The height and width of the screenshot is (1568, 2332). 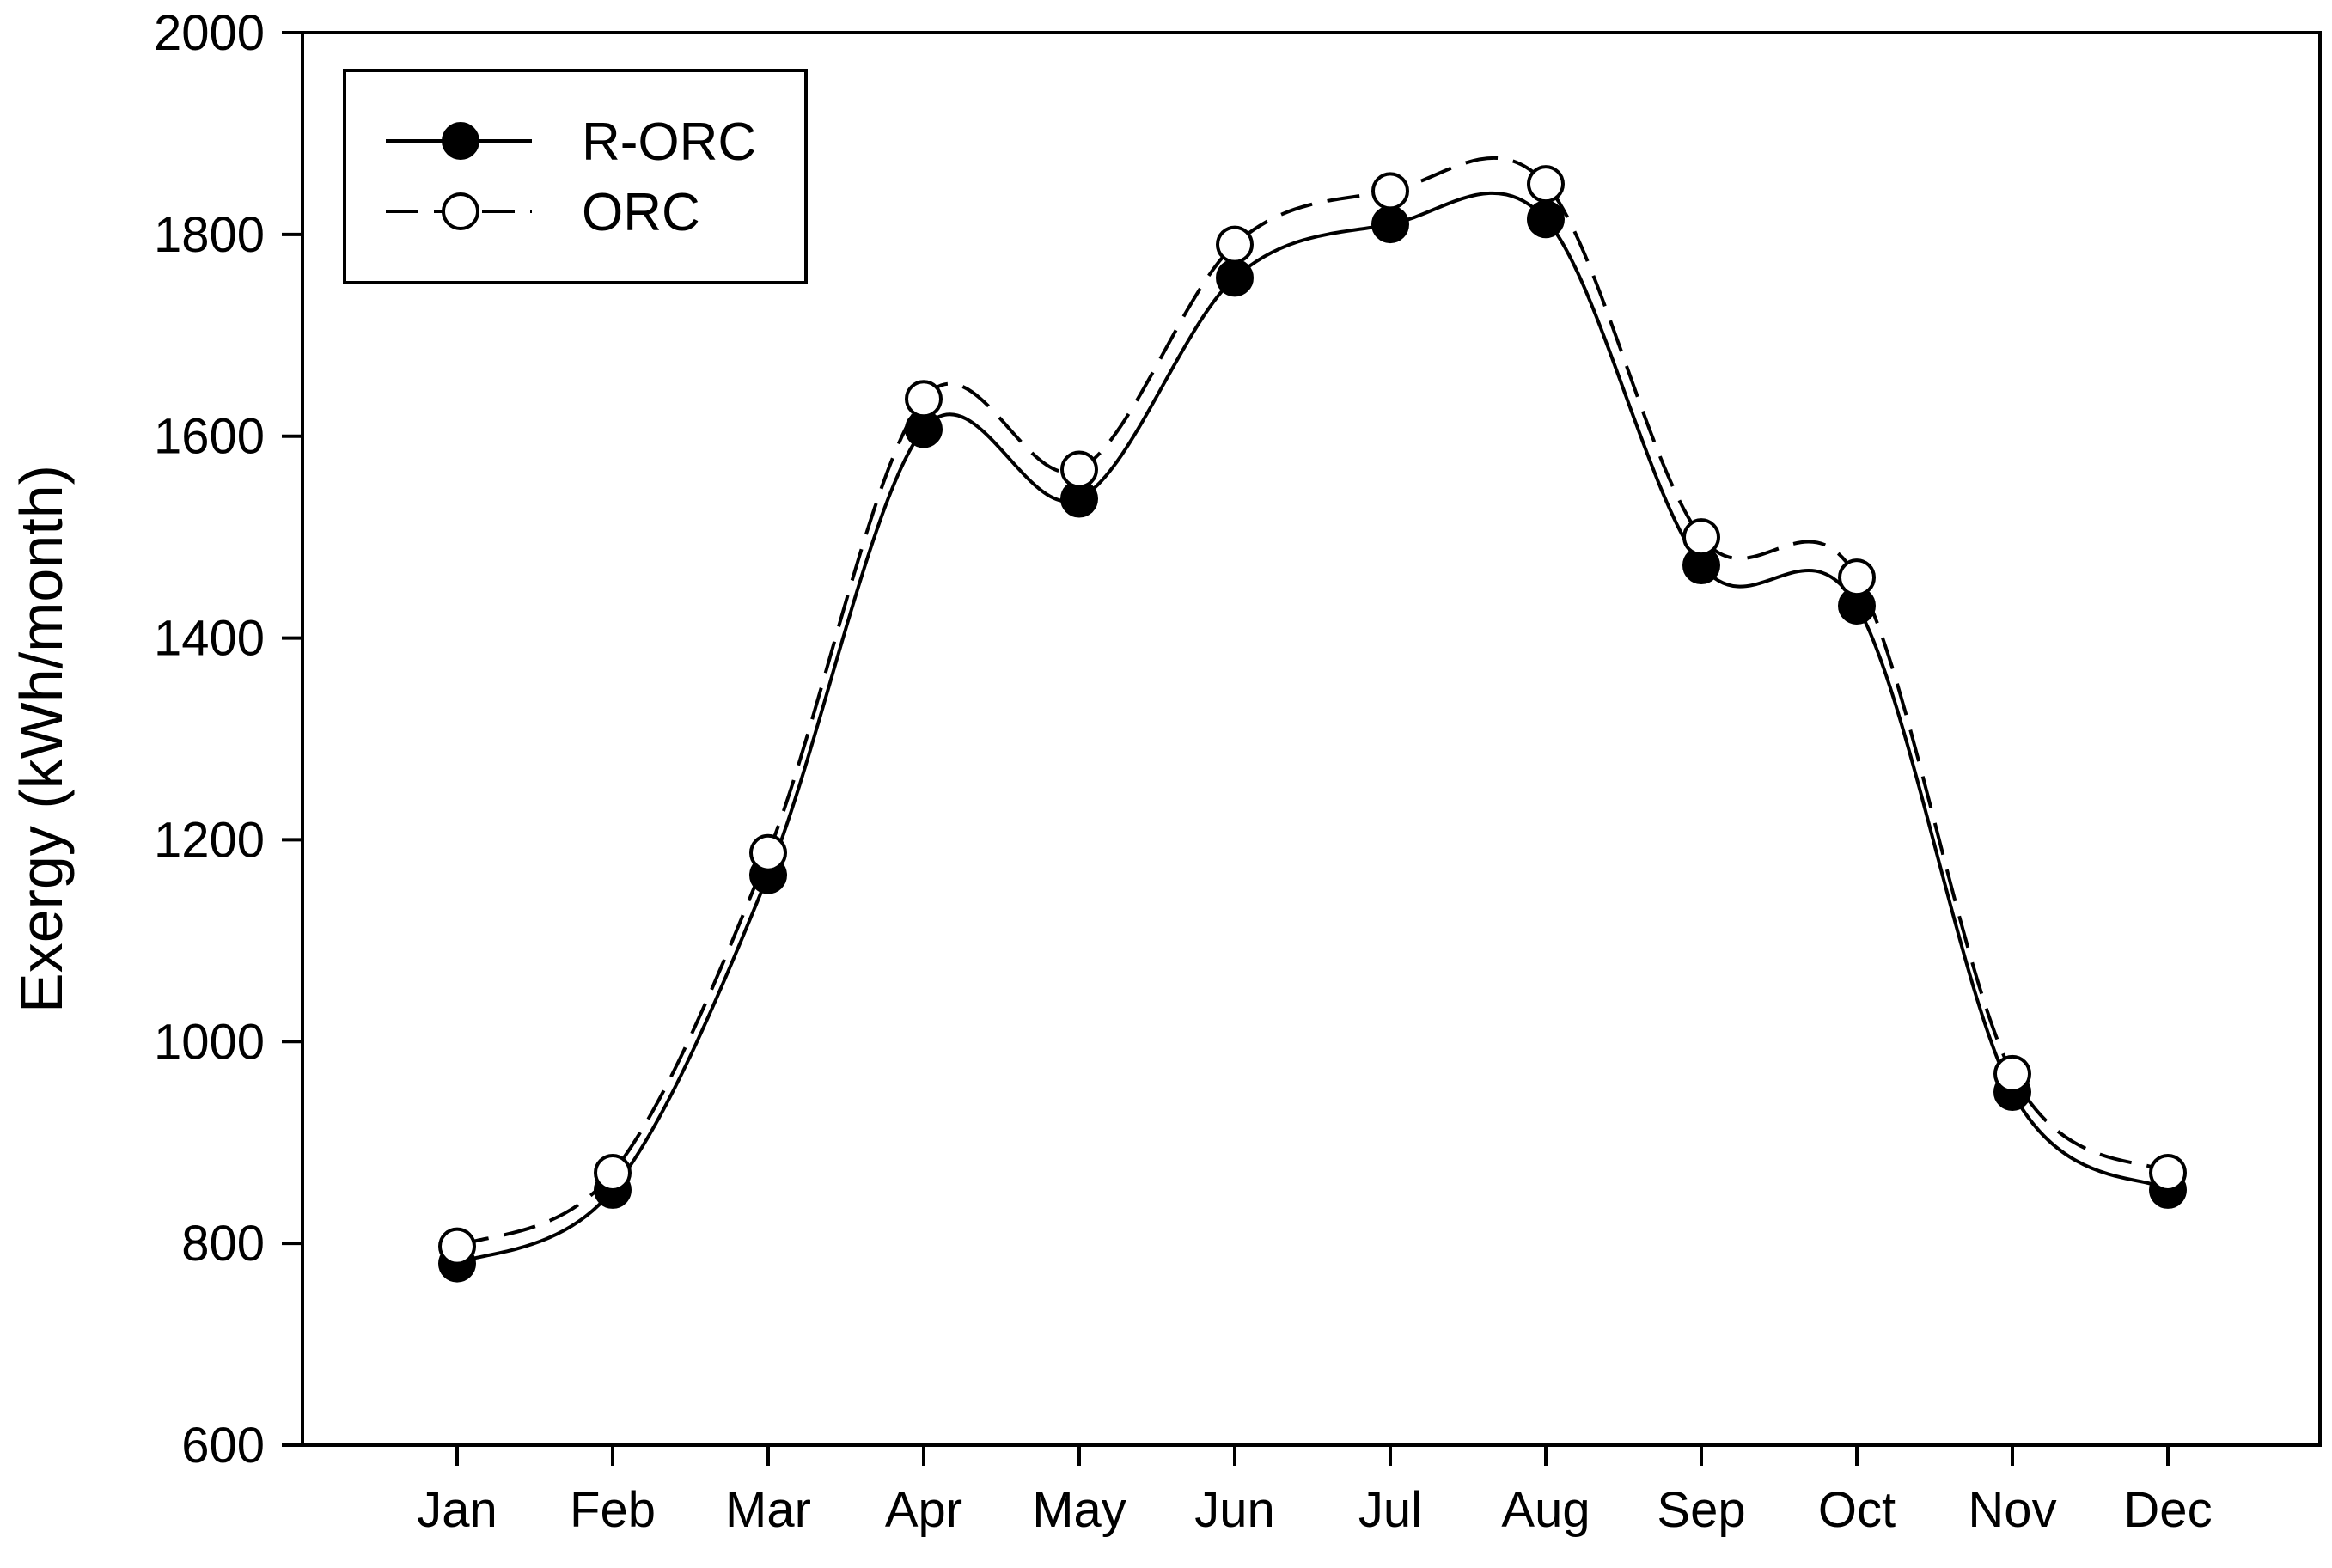 I want to click on data-point-orc-dec, so click(x=2168, y=1172).